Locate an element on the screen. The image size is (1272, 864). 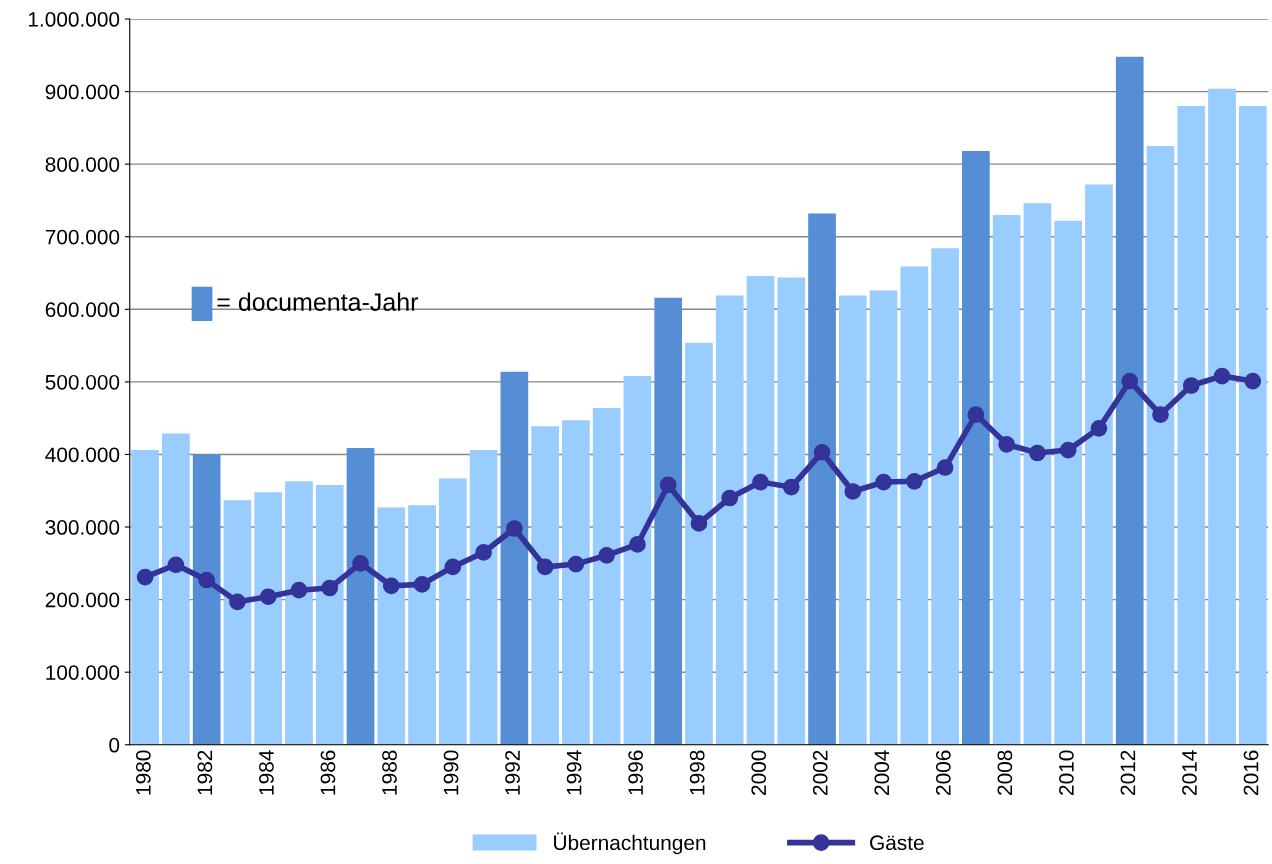
legend-label: Übernachtungen is located at coordinates (630, 843).